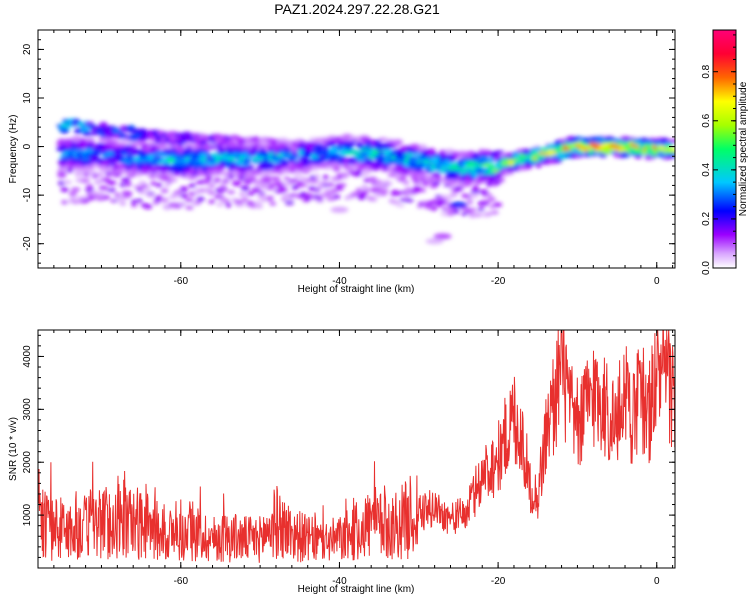 The width and height of the screenshot is (750, 600). What do you see at coordinates (743, 148) in the screenshot?
I see `colorbar-label: Normalized spectral amplitude` at bounding box center [743, 148].